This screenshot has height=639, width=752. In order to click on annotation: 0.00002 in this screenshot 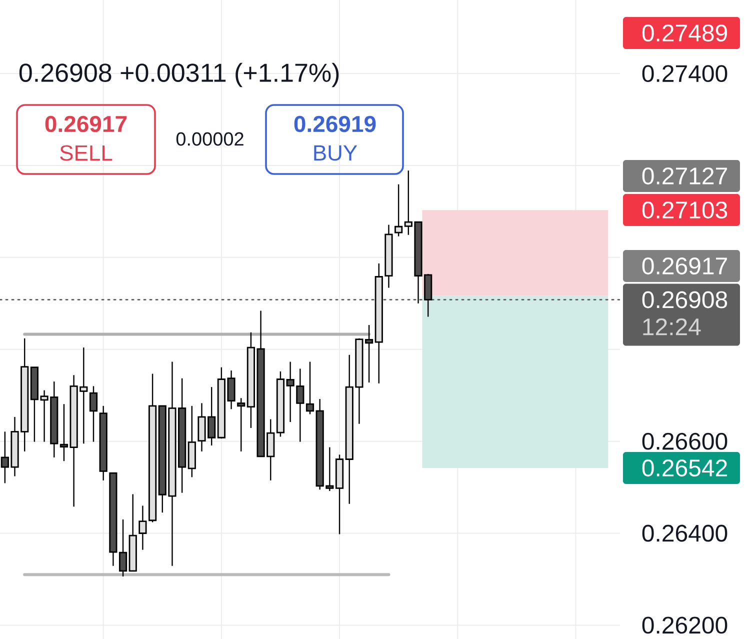, I will do `click(210, 139)`.